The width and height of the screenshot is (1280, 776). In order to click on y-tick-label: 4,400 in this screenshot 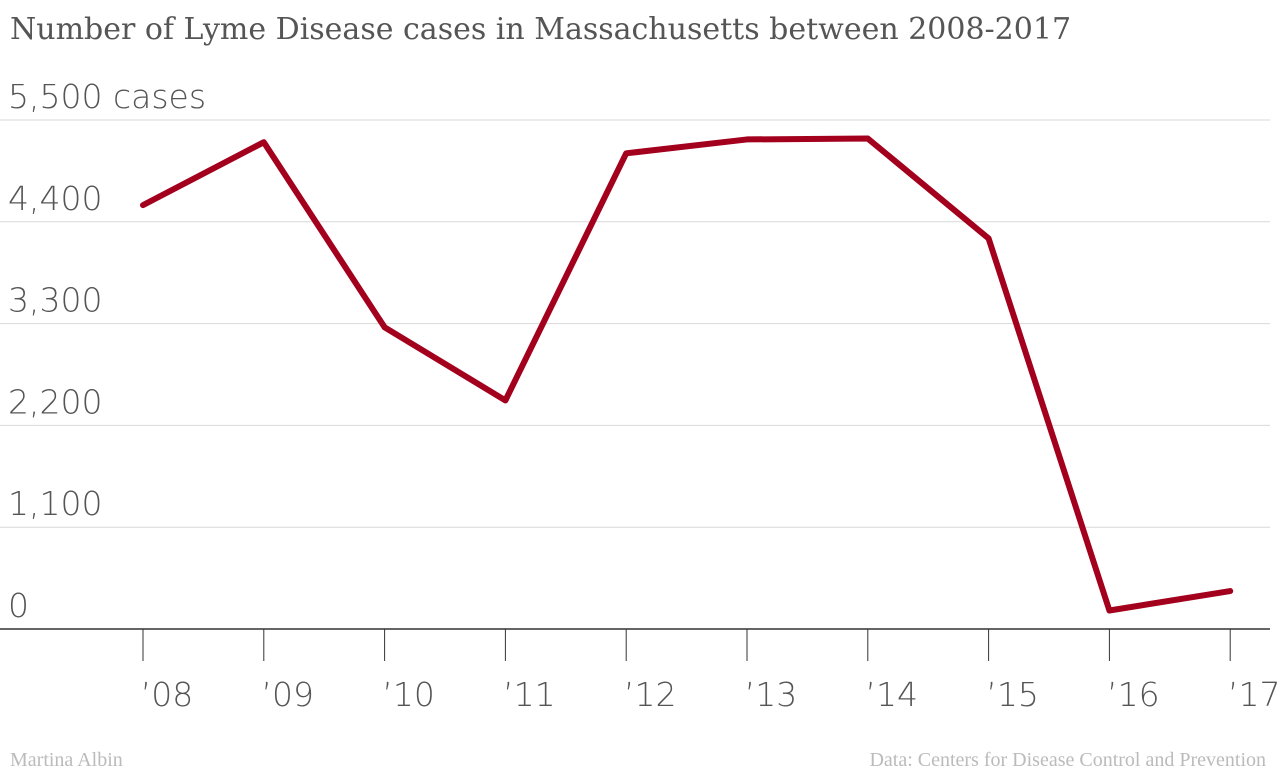, I will do `click(55, 198)`.